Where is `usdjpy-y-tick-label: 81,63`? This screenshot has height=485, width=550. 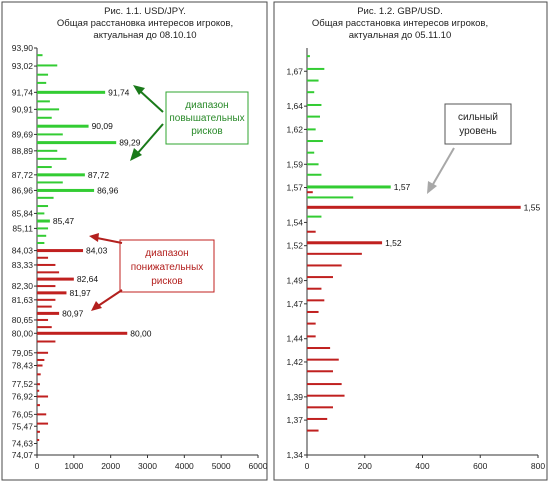
usdjpy-y-tick-label: 81,63 is located at coordinates (23, 300).